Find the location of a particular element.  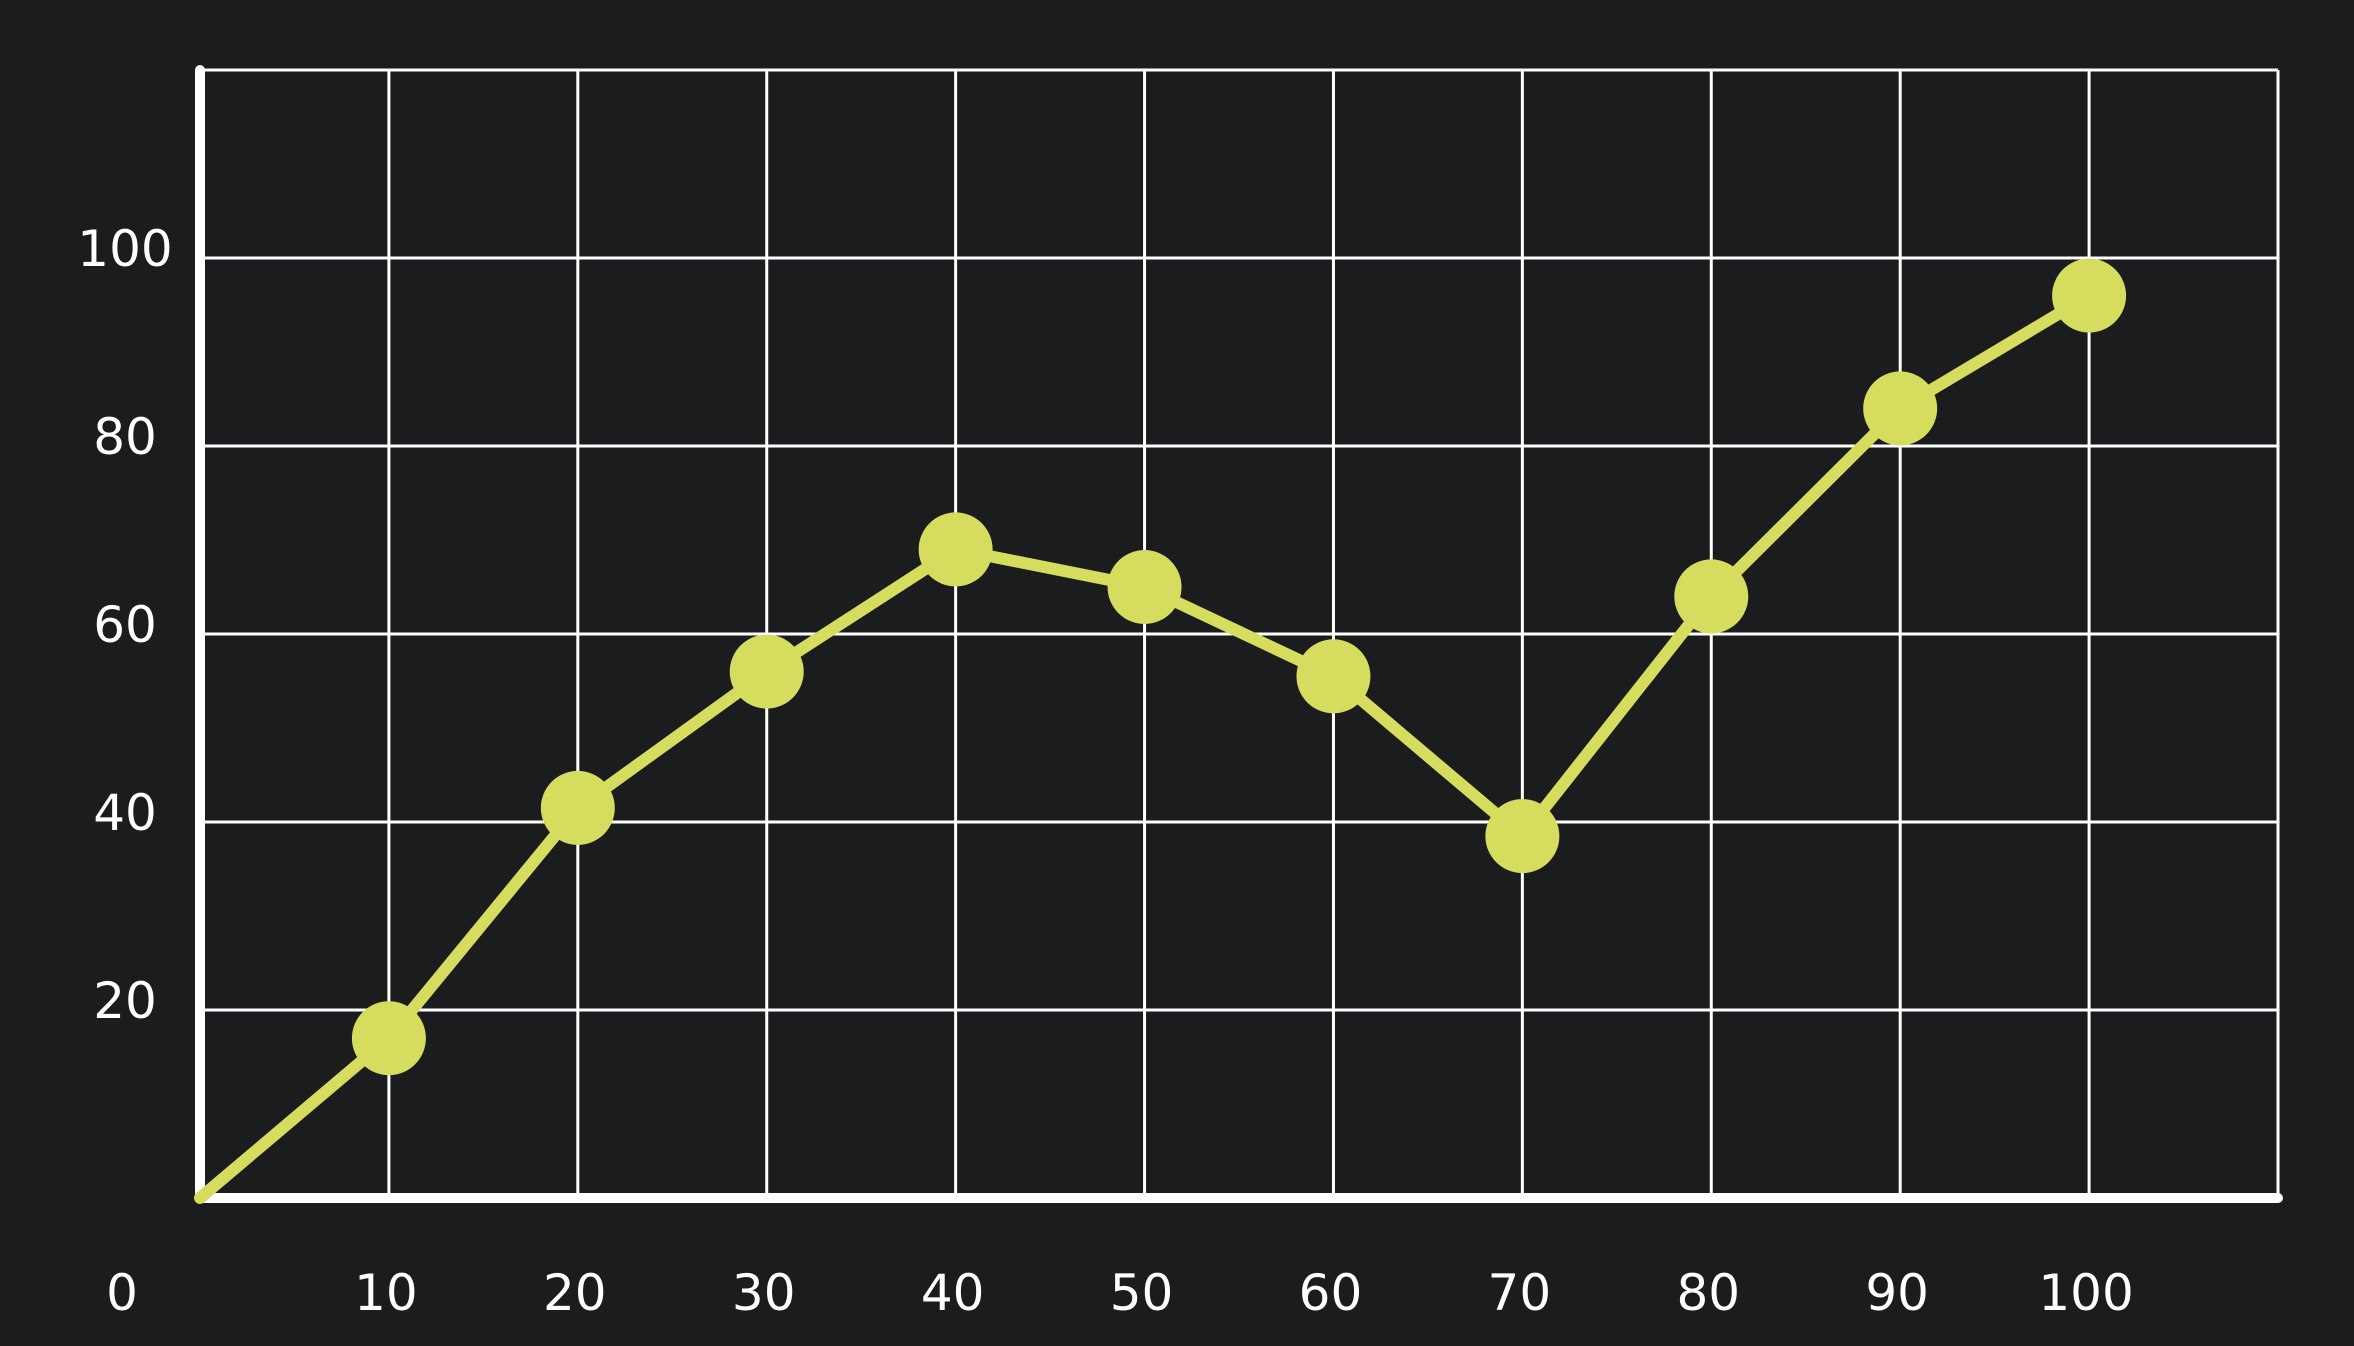

y-tick-label: 80 is located at coordinates (125, 437).